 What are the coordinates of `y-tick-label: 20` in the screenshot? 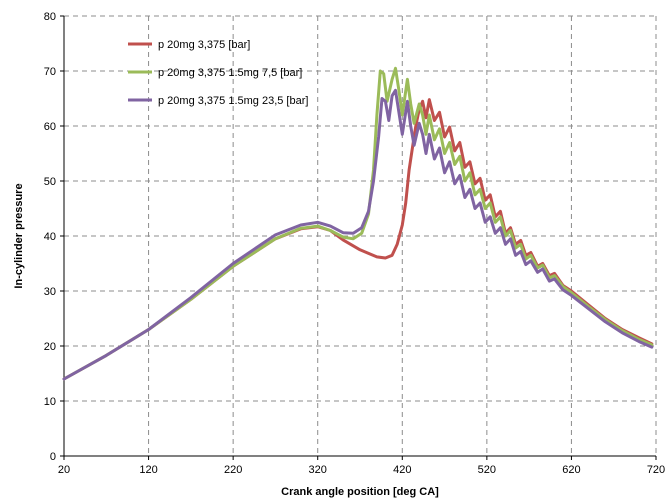 It's located at (50, 347).